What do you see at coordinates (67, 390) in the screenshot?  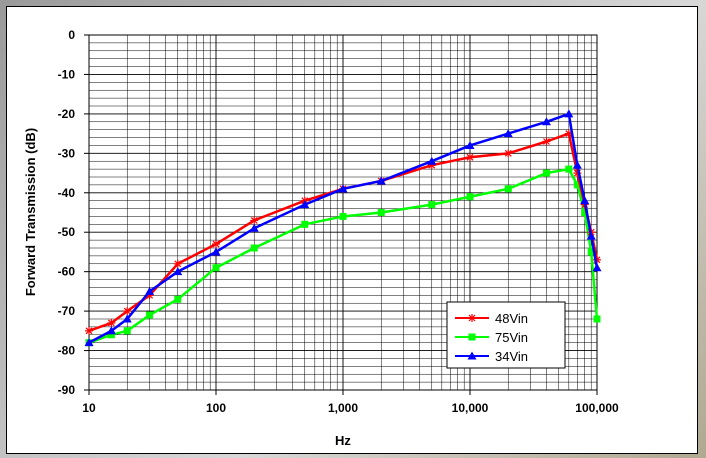 I see `y-tick-label: -90` at bounding box center [67, 390].